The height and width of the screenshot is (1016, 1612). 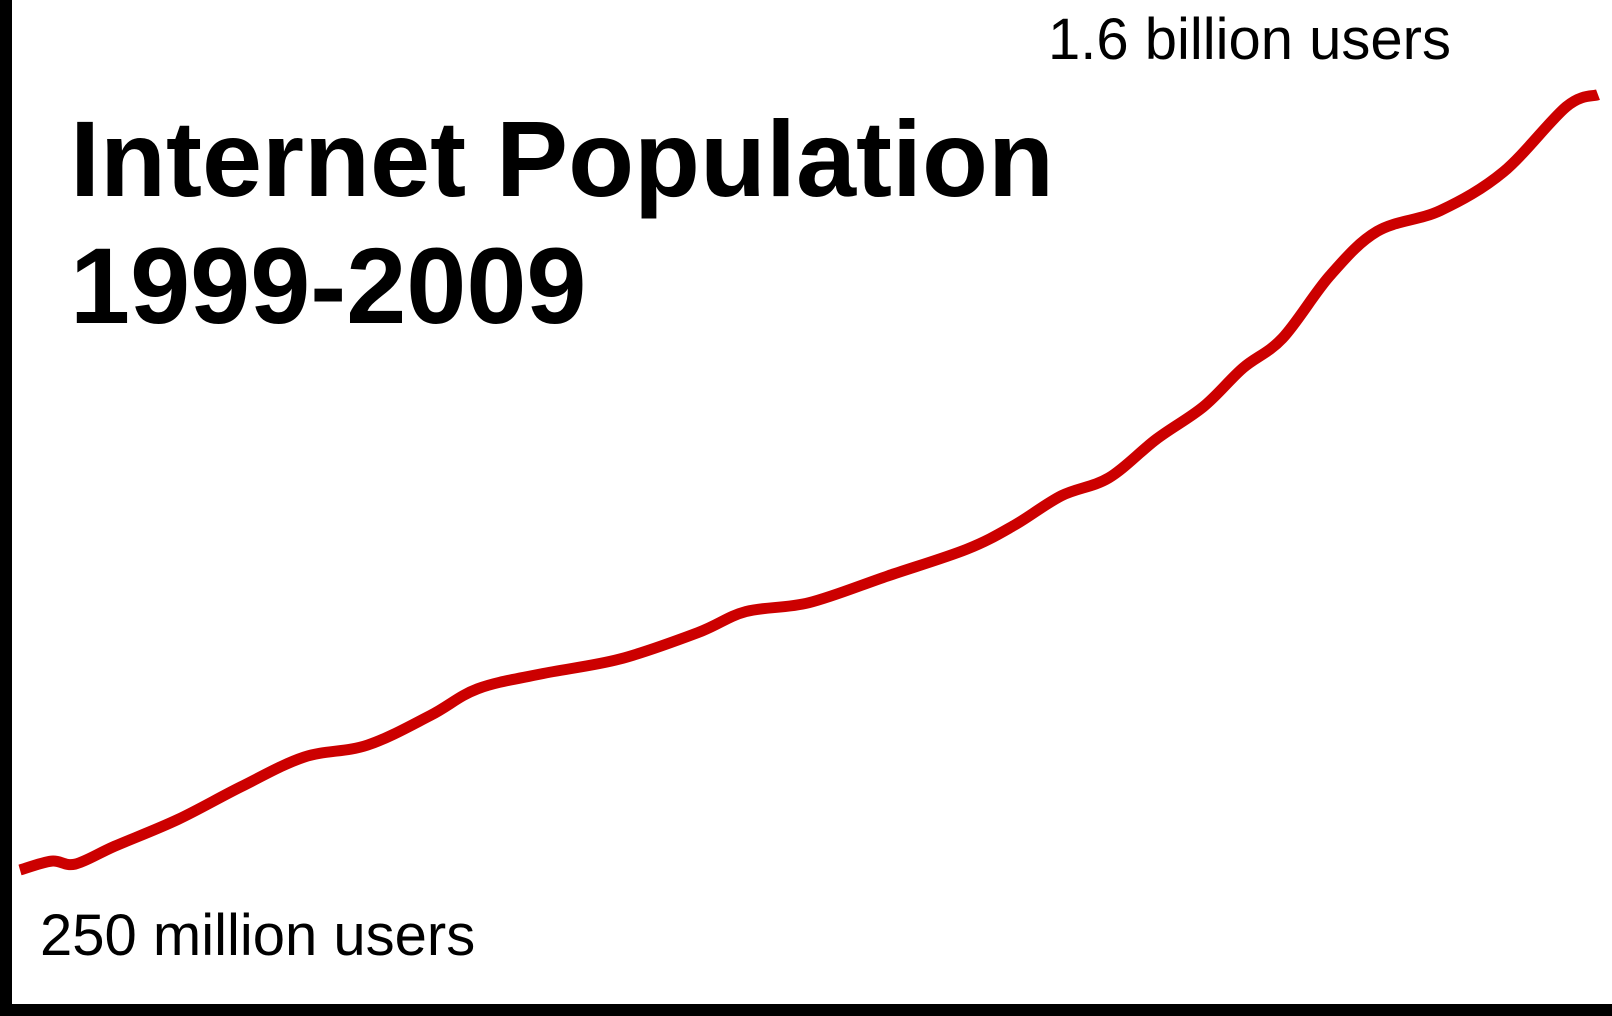 What do you see at coordinates (1249, 39) in the screenshot?
I see `end-value-label: 1.6 billion users` at bounding box center [1249, 39].